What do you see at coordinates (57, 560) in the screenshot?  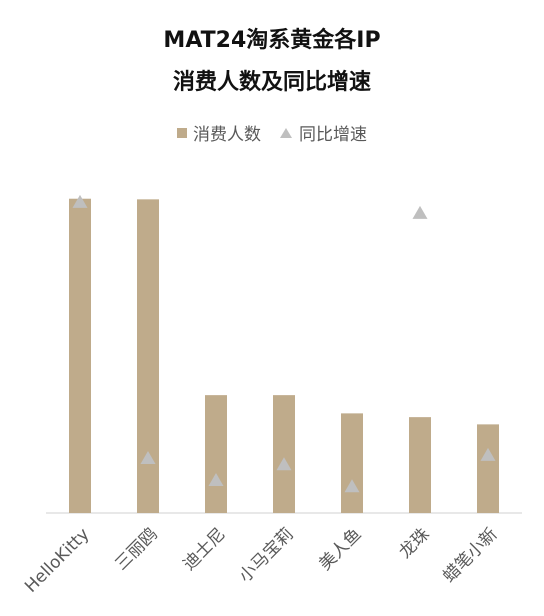 I see `x-tick-label-0: HelloKitty` at bounding box center [57, 560].